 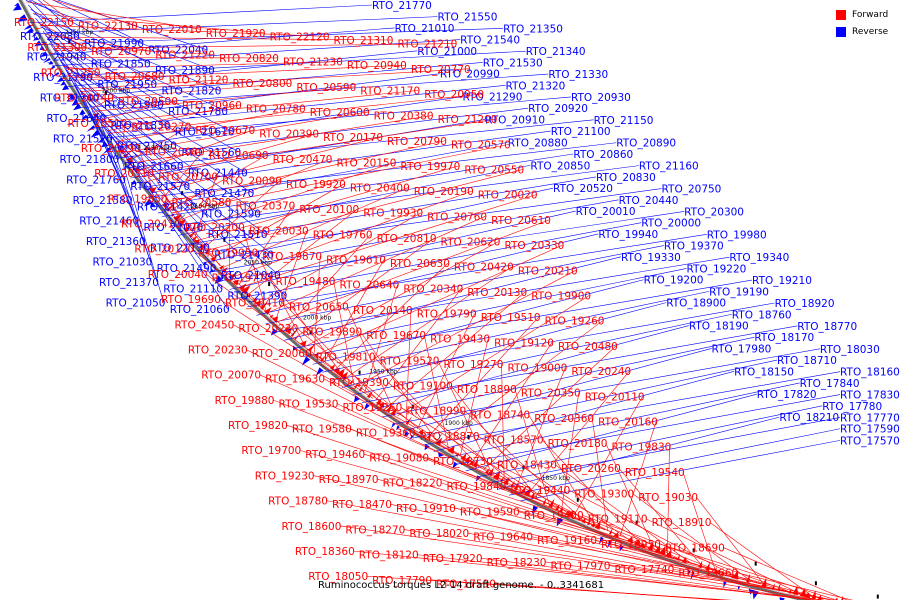 What do you see at coordinates (805, 304) in the screenshot?
I see `gene-label: RTO_18920` at bounding box center [805, 304].